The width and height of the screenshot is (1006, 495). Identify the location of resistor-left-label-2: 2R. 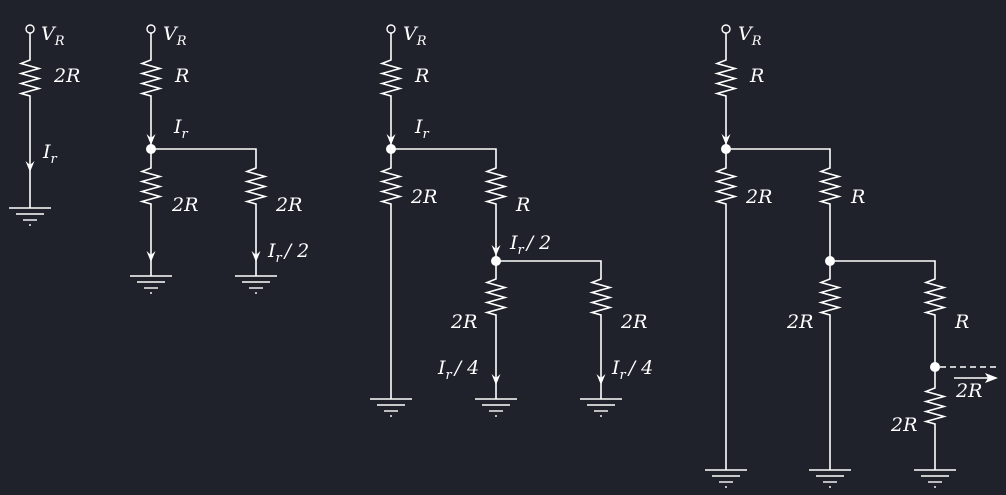
(184, 205).